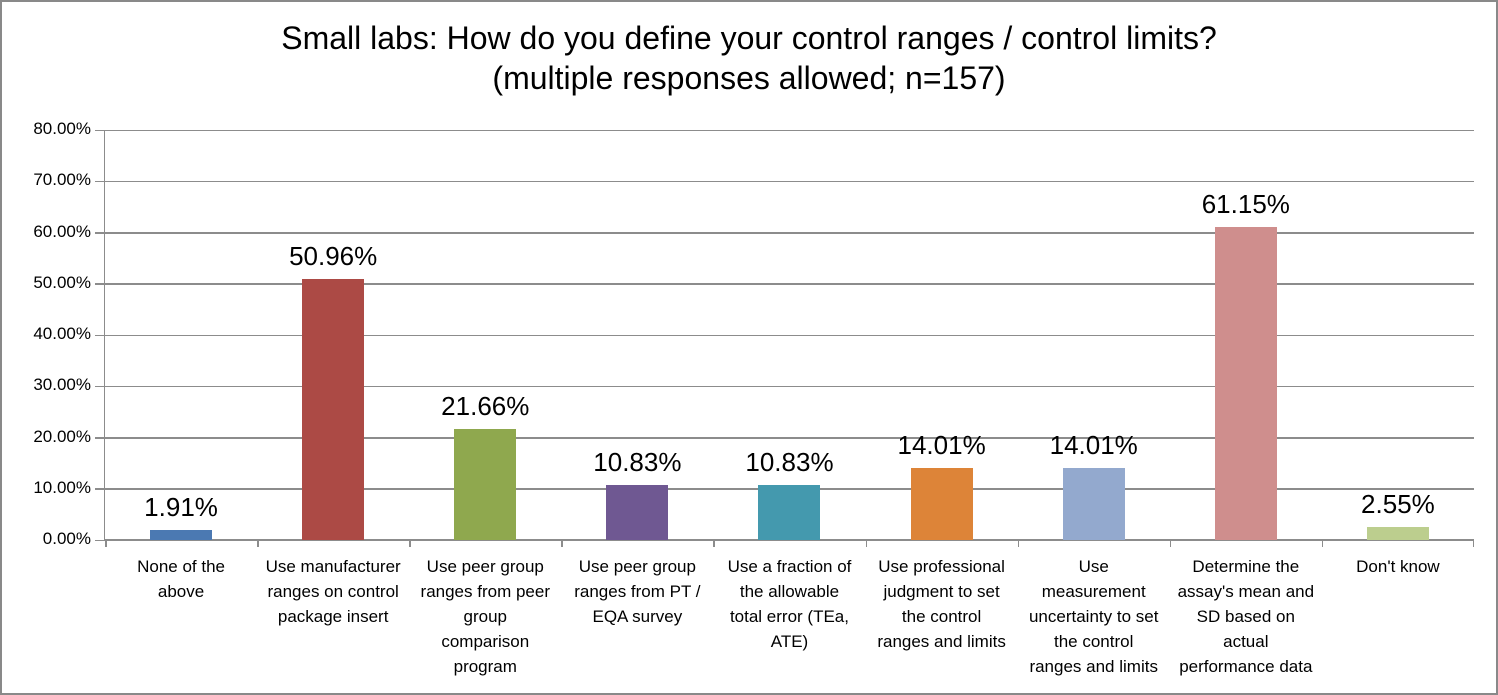 The image size is (1498, 695). Describe the element at coordinates (181, 616) in the screenshot. I see `x-axis-category: None of the above` at that location.